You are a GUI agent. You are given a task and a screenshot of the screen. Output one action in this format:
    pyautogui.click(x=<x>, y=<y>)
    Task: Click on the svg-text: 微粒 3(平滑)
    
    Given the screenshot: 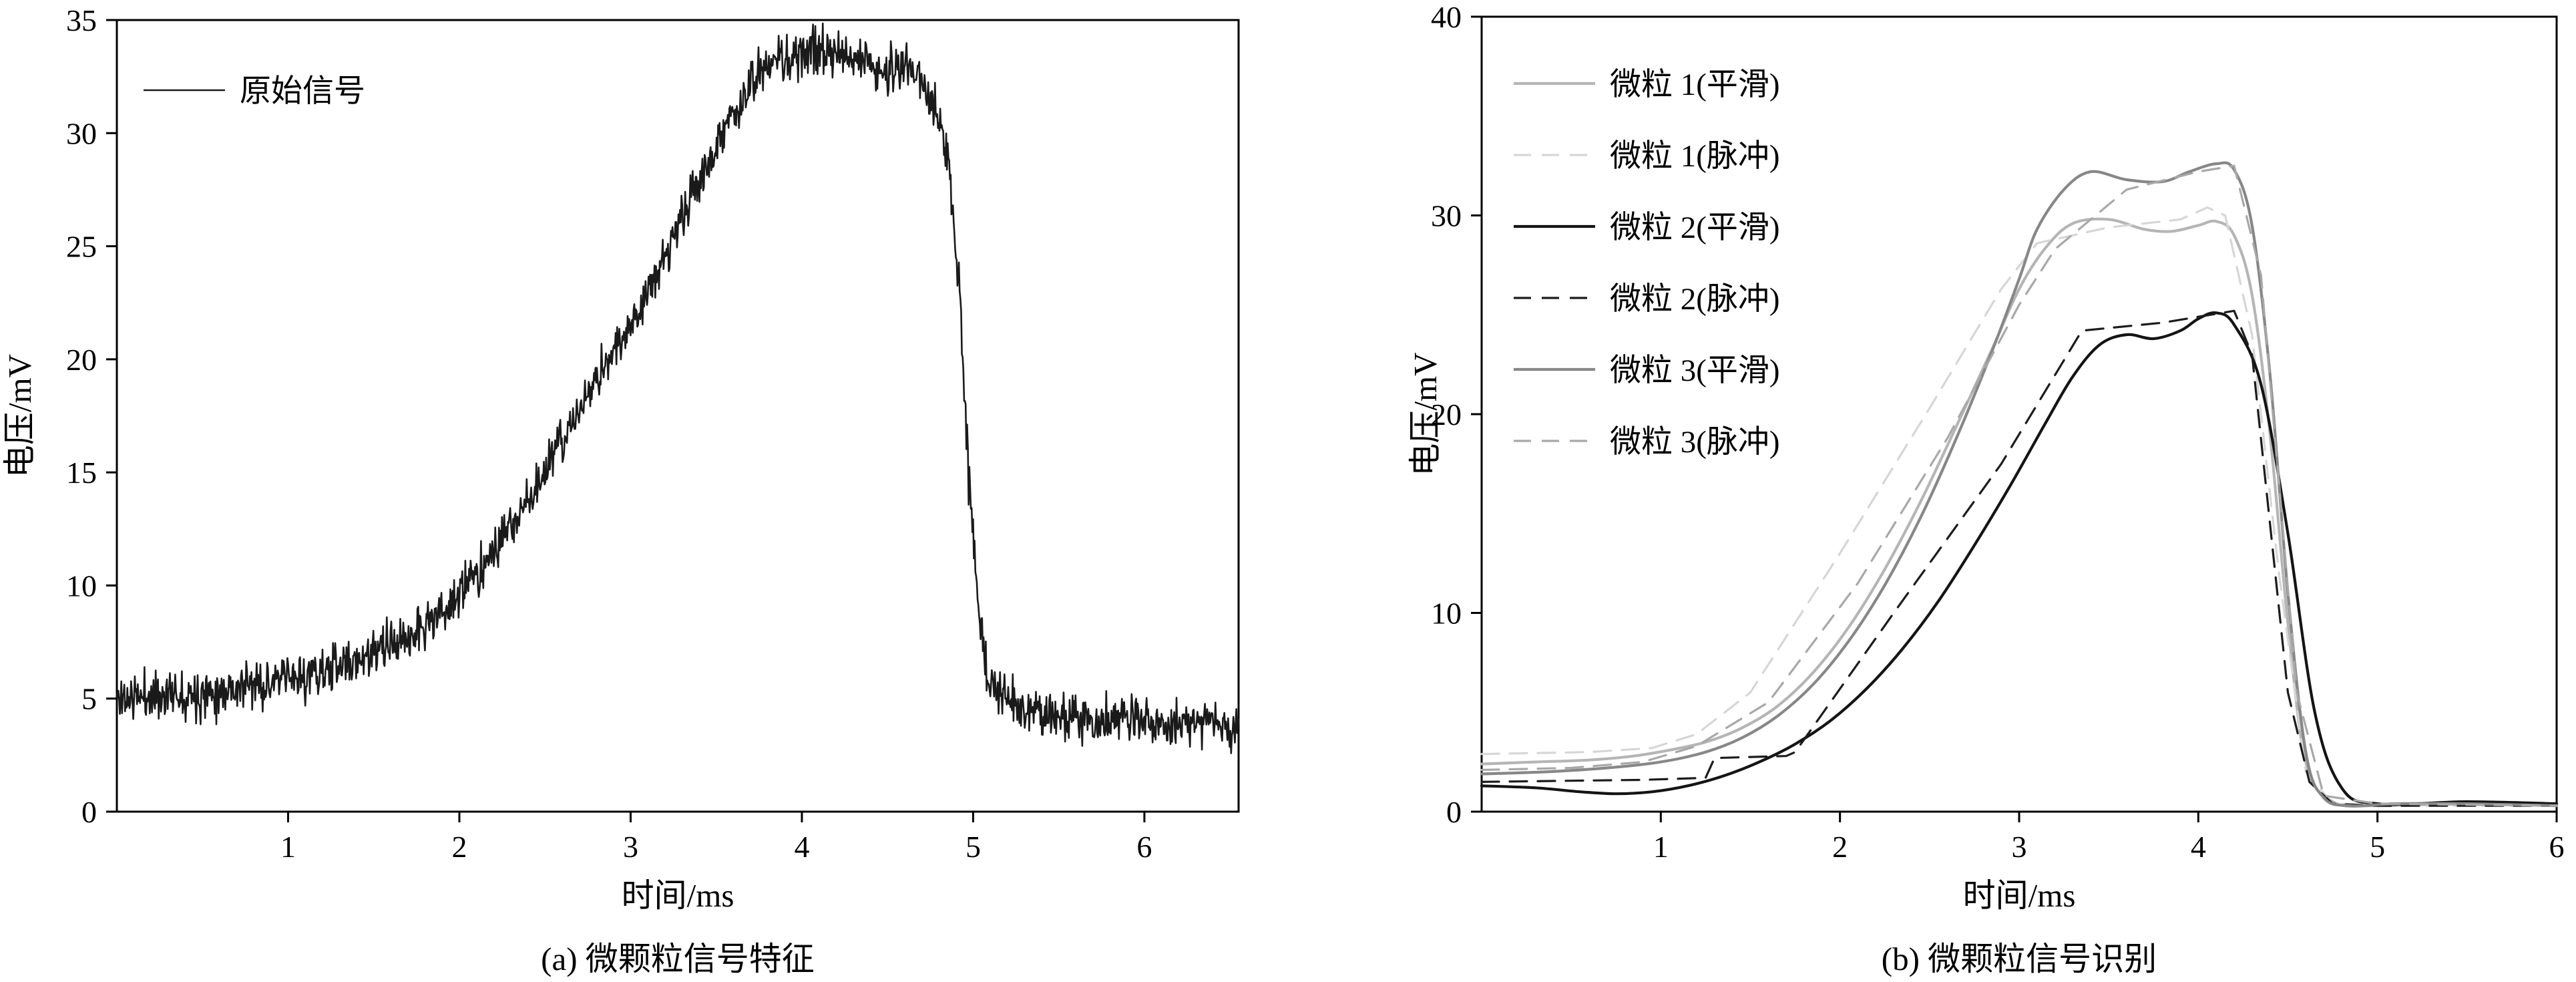 What is the action you would take?
    pyautogui.click(x=1695, y=370)
    